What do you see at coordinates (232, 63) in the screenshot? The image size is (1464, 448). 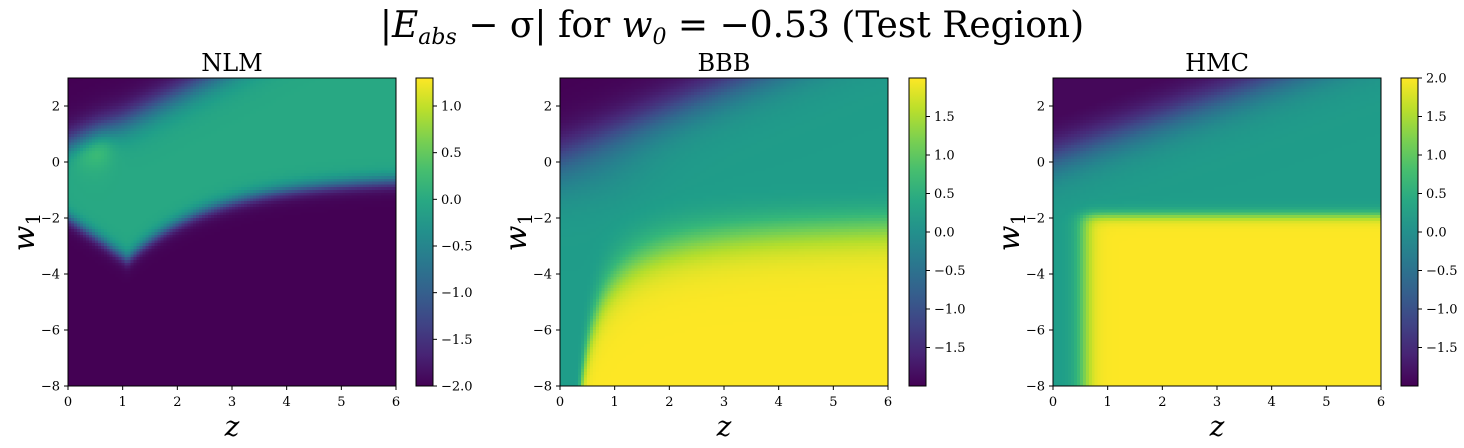 I see `panel-title: NLM` at bounding box center [232, 63].